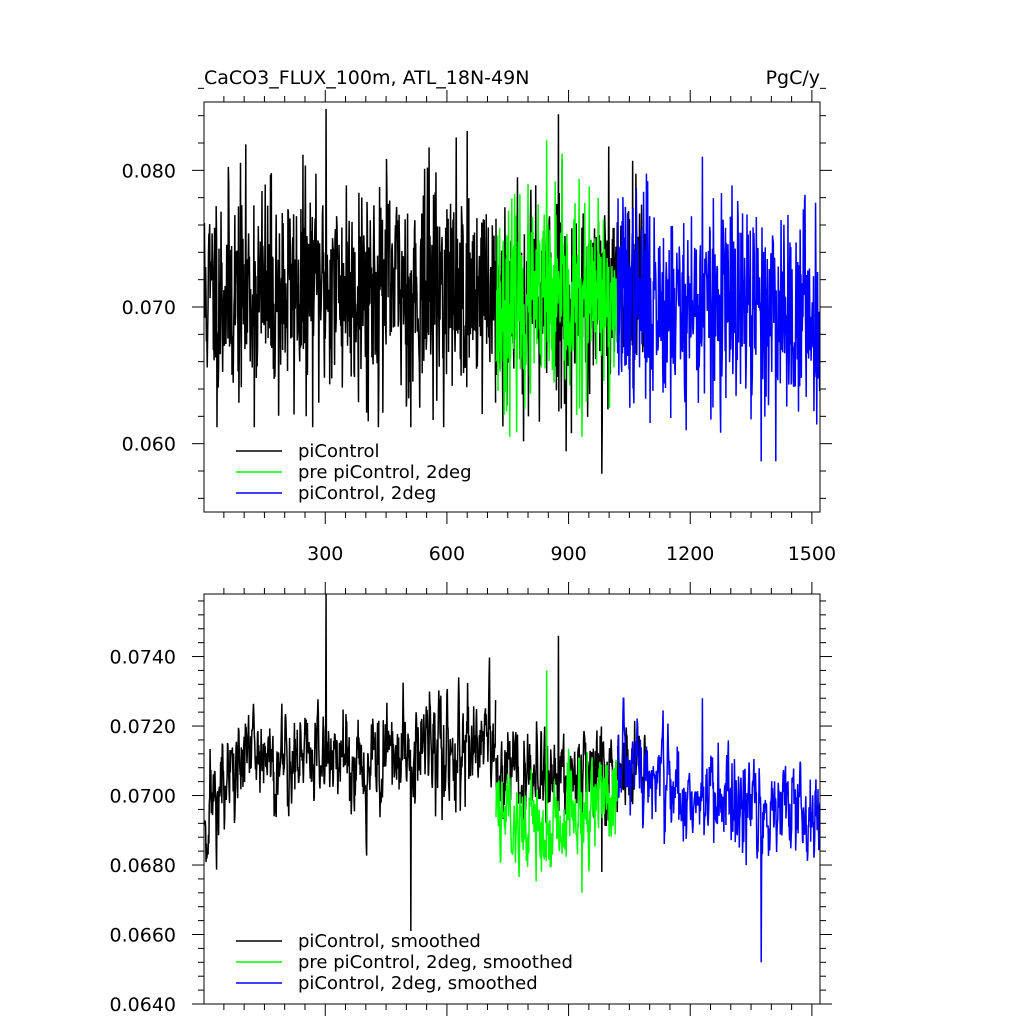 Image resolution: width=1024 pixels, height=1024 pixels. I want to click on x-tick-label: 900, so click(568, 554).